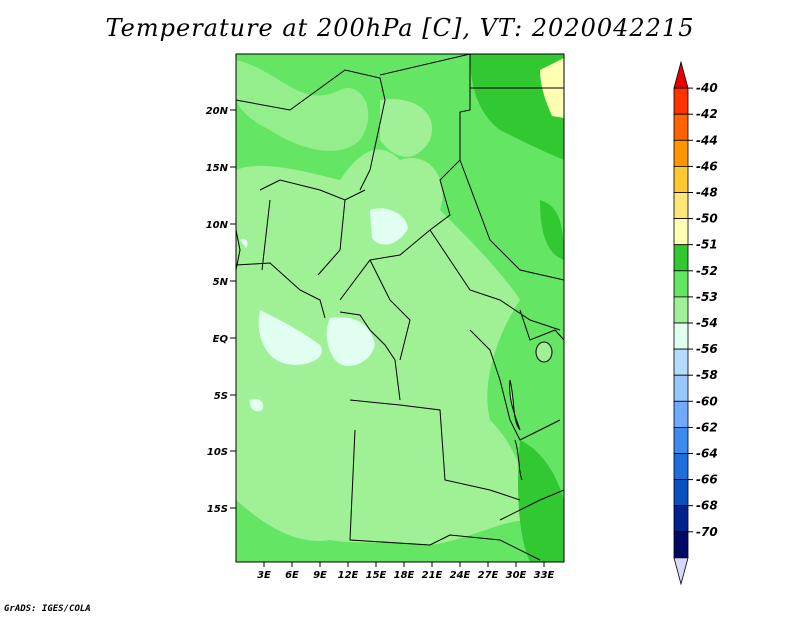 Image resolution: width=800 pixels, height=618 pixels. Describe the element at coordinates (217, 168) in the screenshot. I see `y-tick-label: 15N` at that location.